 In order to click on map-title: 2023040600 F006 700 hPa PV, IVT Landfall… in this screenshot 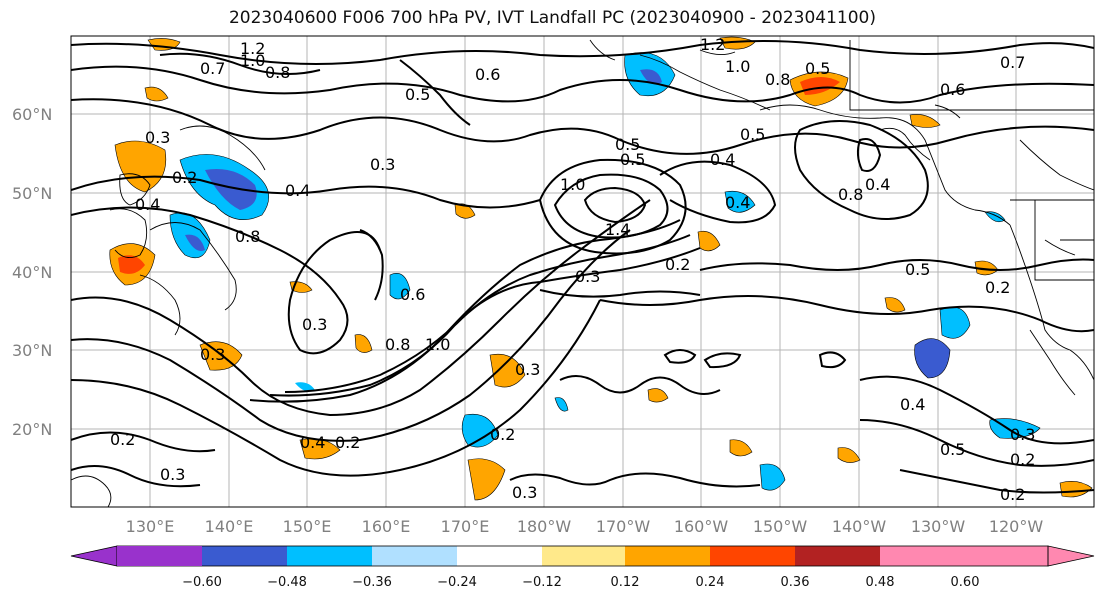, I will do `click(552, 18)`.